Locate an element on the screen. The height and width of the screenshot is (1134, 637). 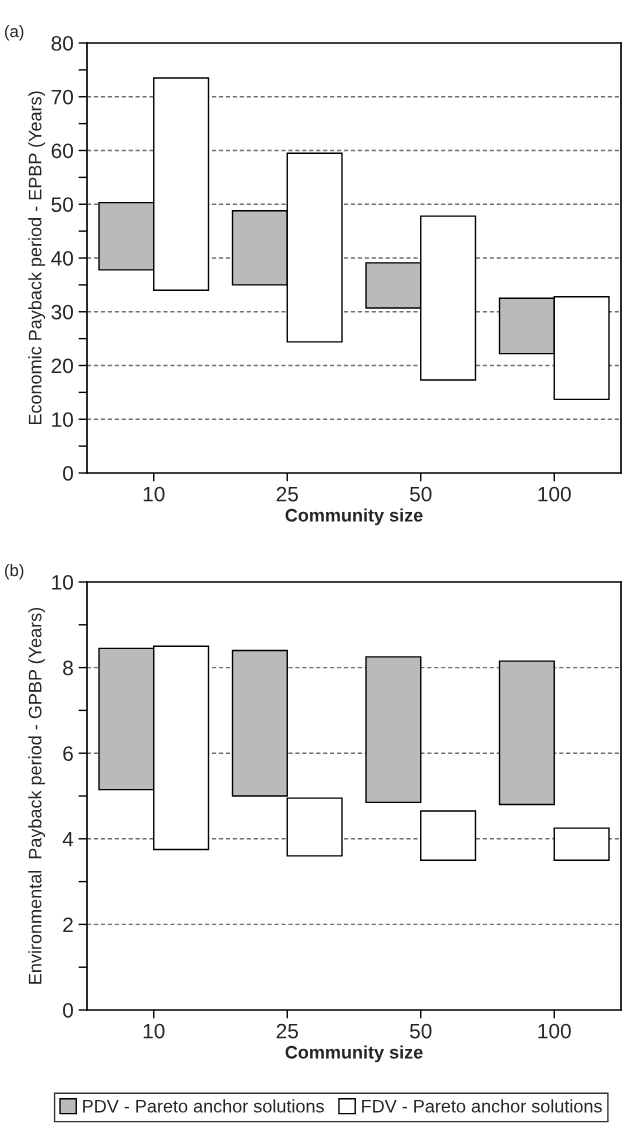
y-axis-title: Environmental Payback period - GPBP (Years) is located at coordinates (37, 795).